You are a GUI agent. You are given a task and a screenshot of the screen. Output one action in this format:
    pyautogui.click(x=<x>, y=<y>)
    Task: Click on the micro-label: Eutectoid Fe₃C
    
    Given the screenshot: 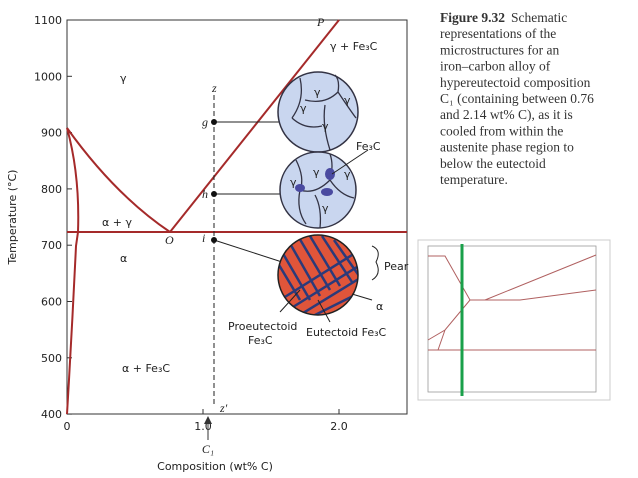 What is the action you would take?
    pyautogui.click(x=346, y=332)
    